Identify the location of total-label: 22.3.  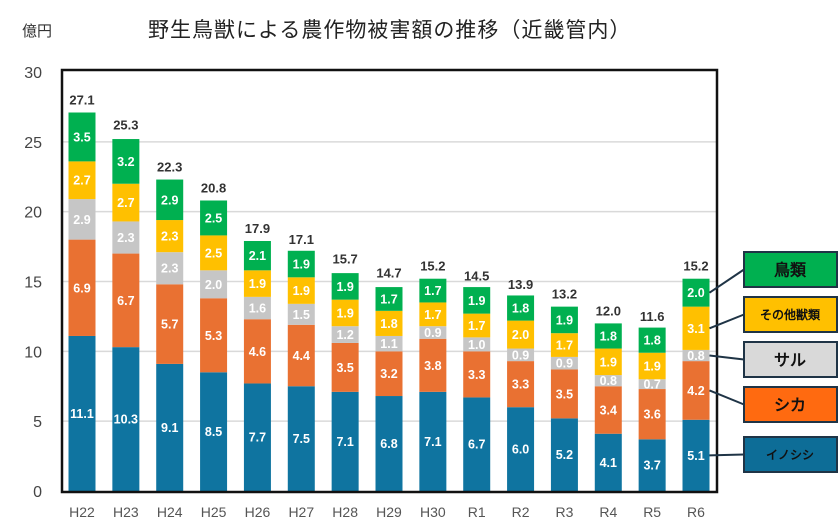
(169, 167).